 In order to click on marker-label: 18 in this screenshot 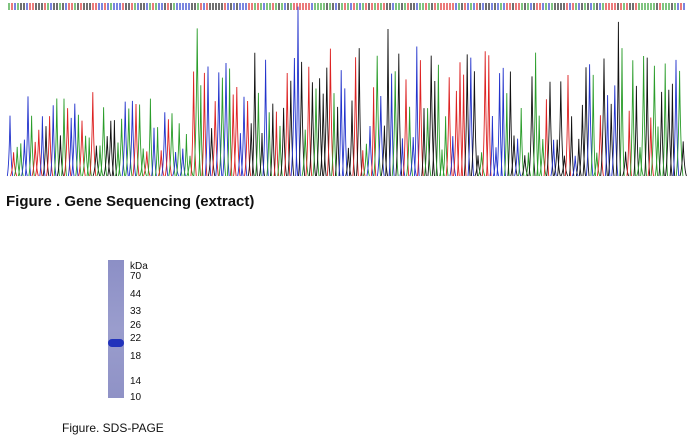, I will do `click(136, 356)`.